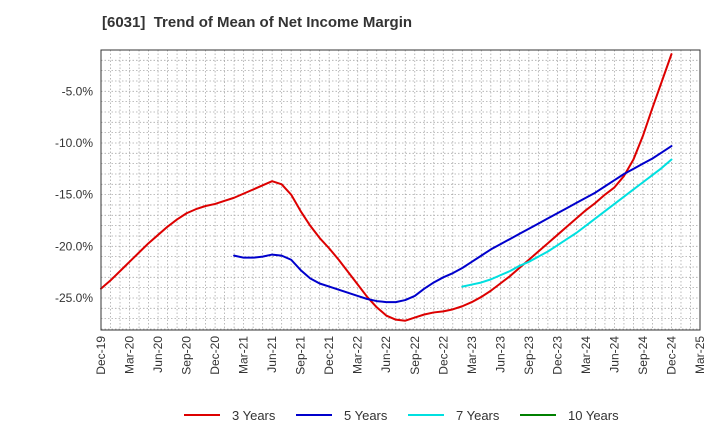 The image size is (720, 440). What do you see at coordinates (529, 355) in the screenshot?
I see `x-tick-label: Sep-23` at bounding box center [529, 355].